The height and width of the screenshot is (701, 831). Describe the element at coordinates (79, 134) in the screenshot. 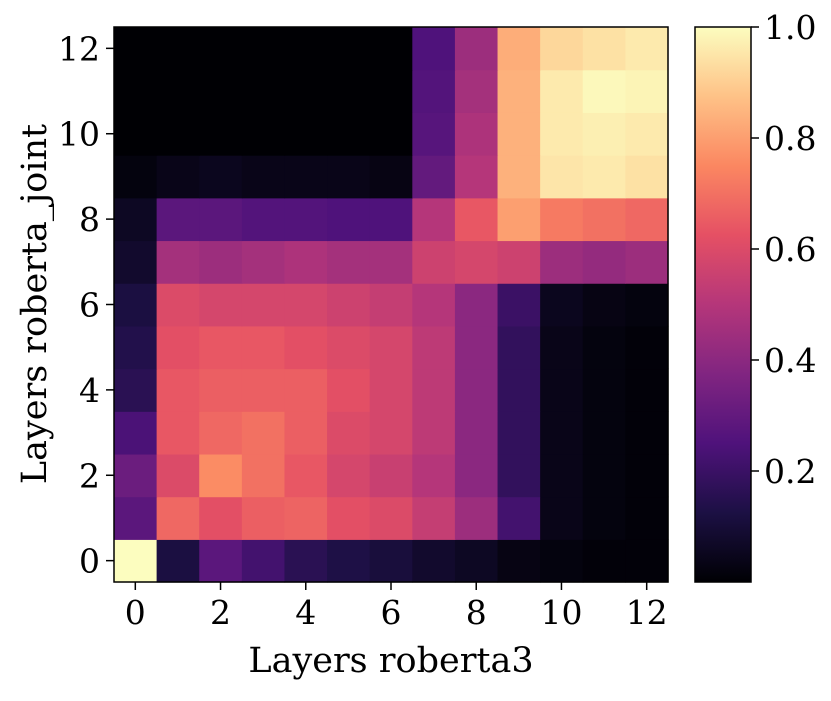

I see `y-tick-label: 10` at that location.